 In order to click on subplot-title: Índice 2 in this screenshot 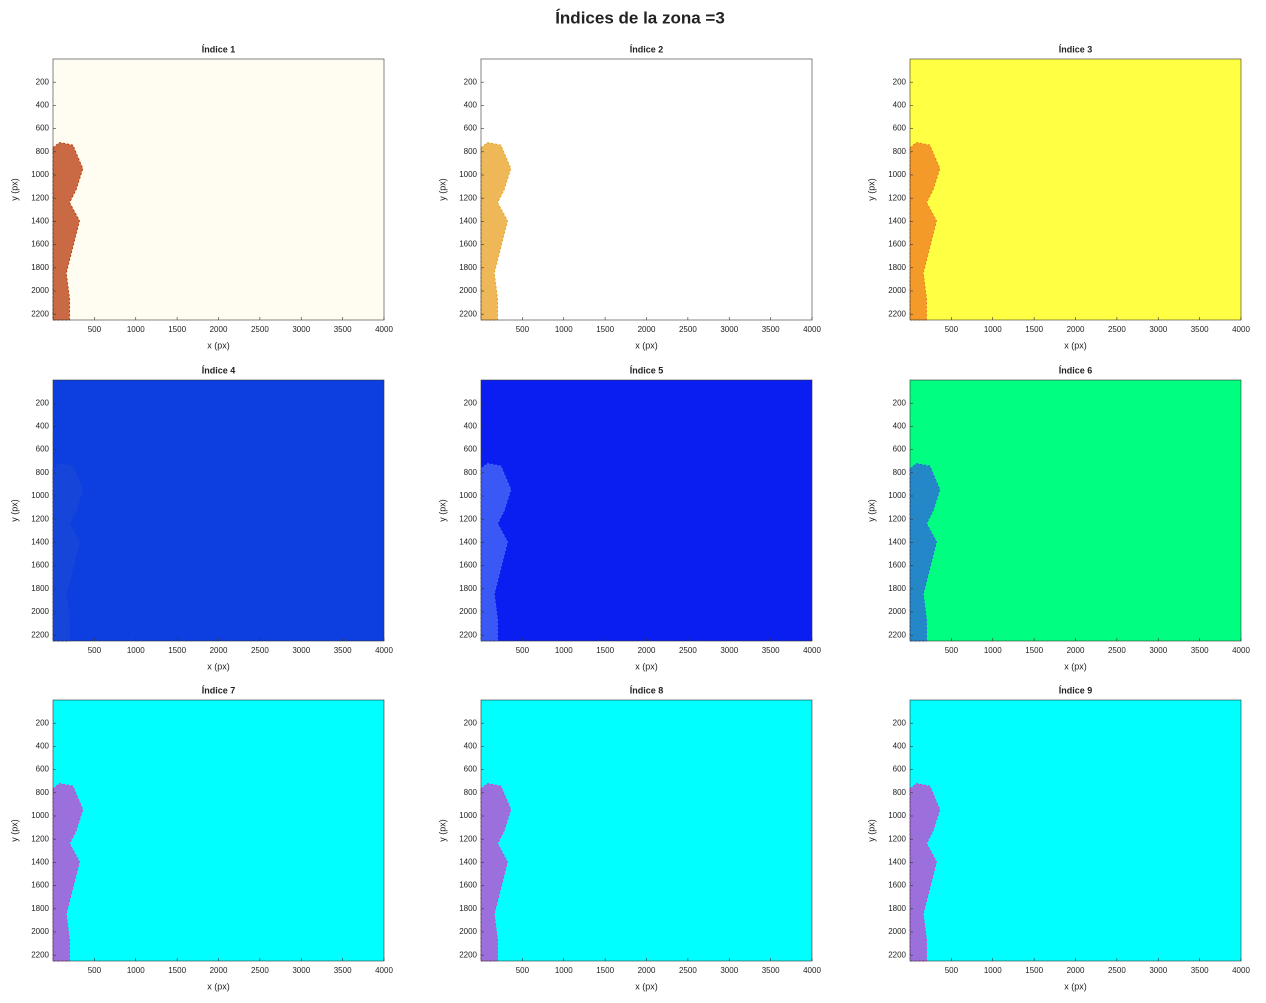, I will do `click(647, 49)`.